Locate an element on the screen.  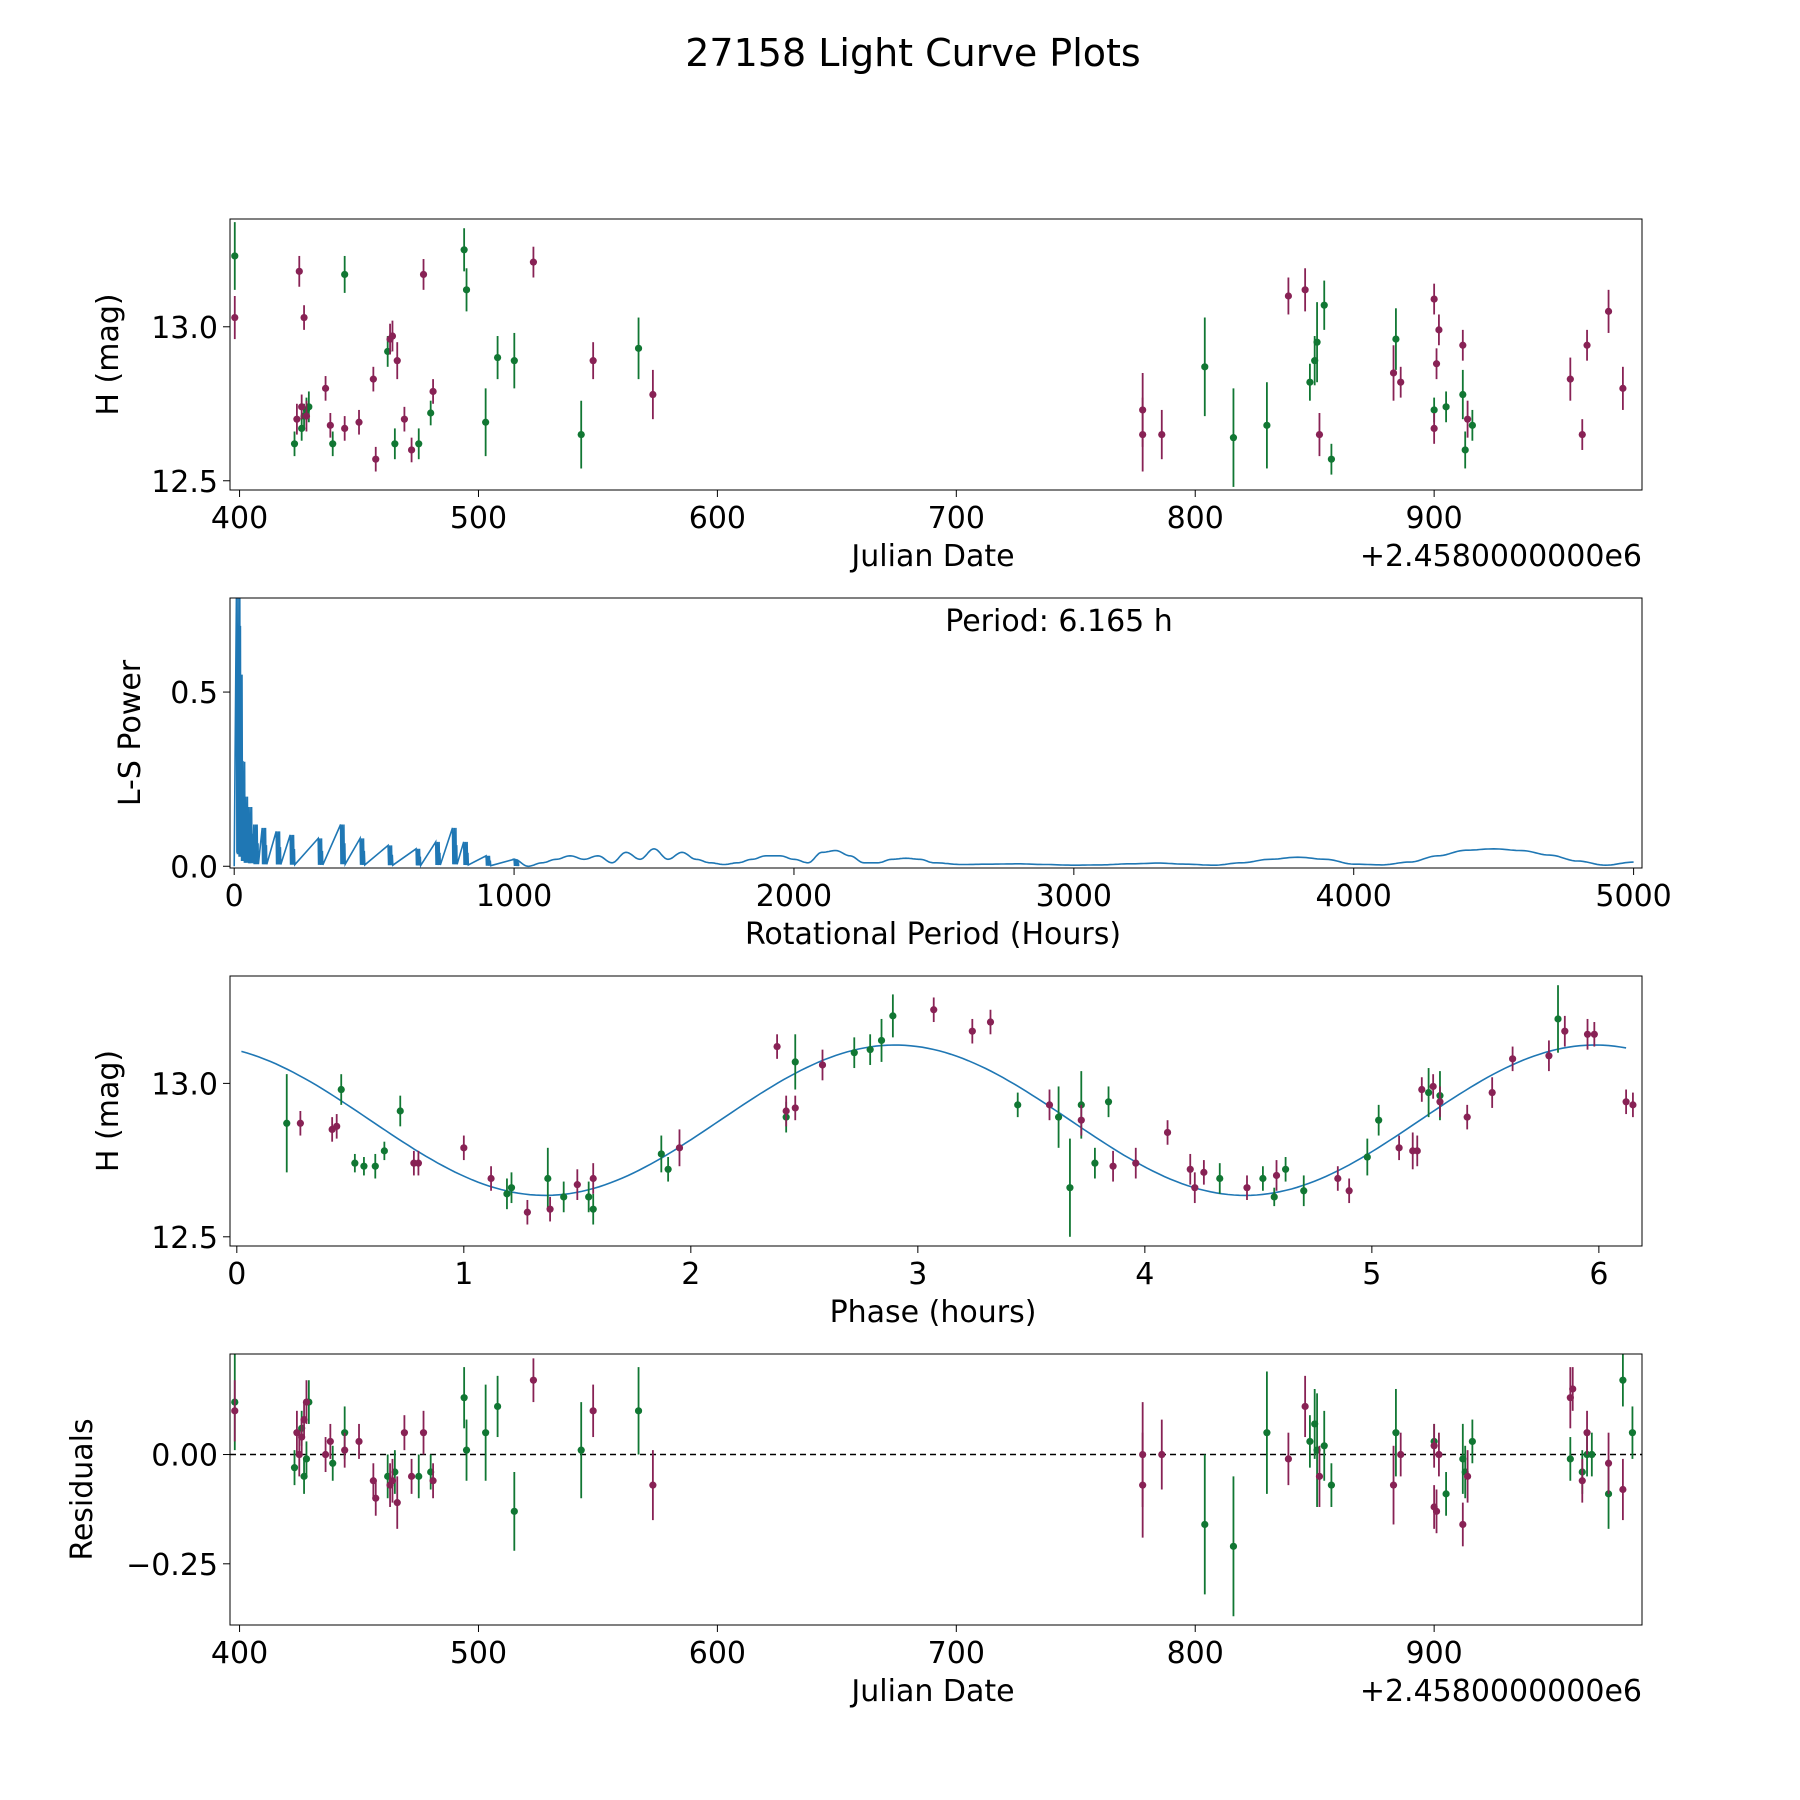
periodogram-ylabel: L-S Power is located at coordinates (130, 732).